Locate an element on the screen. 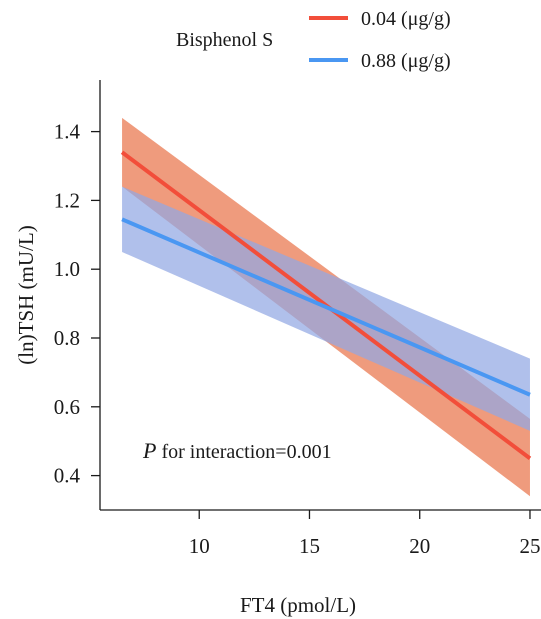  annotation-p: P is located at coordinates (149, 450).